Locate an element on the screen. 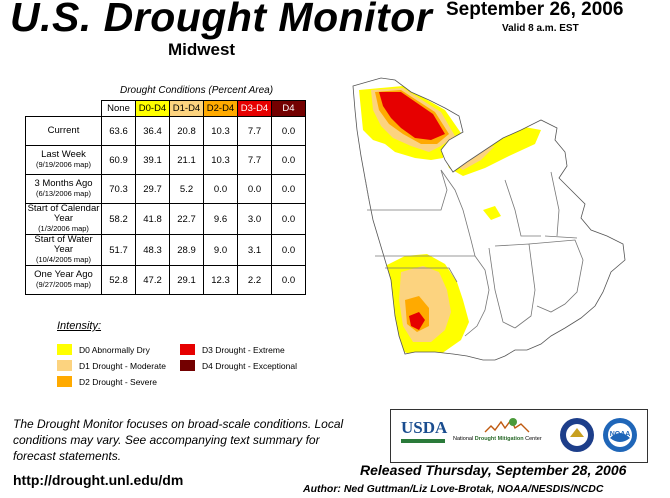 Image resolution: width=670 pixels, height=498 pixels. row-label: One Year Ago (9/27/2005 map) is located at coordinates (63, 280).